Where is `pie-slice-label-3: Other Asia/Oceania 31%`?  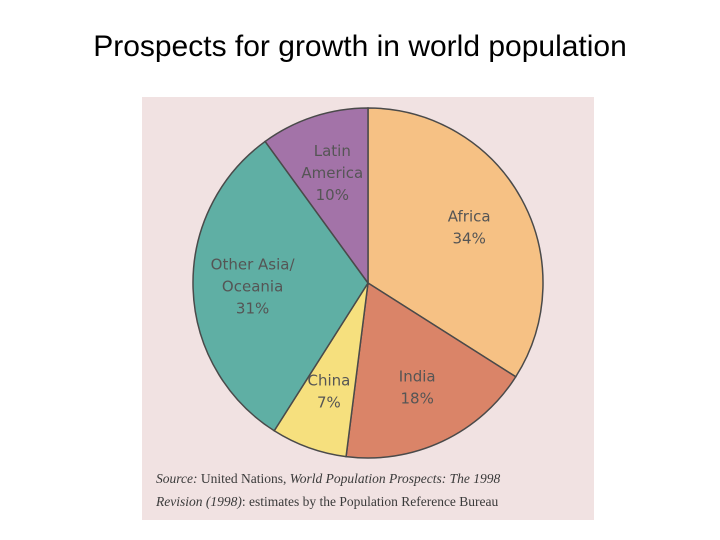
pie-slice-label-3: Other Asia/Oceania 31% is located at coordinates (253, 287).